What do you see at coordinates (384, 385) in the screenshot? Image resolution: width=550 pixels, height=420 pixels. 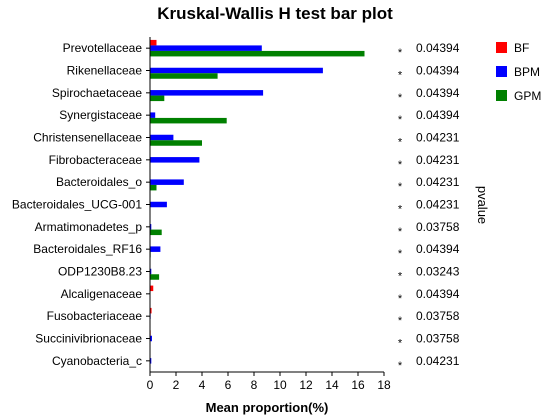 I see `x-tick-label-9: 18` at bounding box center [384, 385].